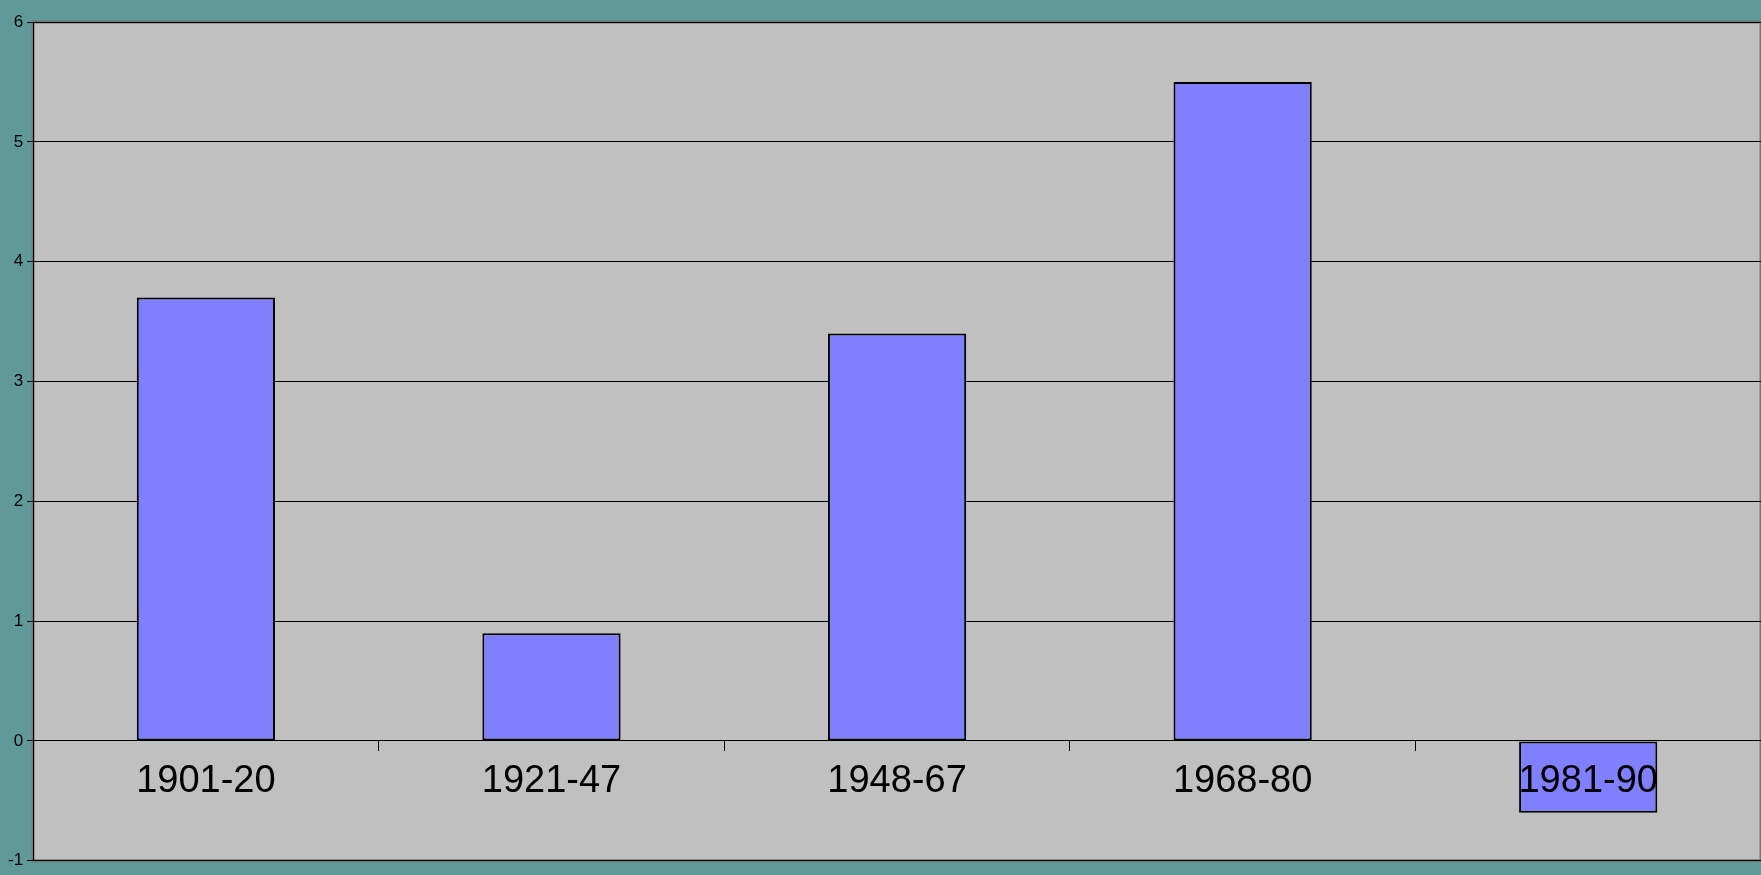  Describe the element at coordinates (18, 21) in the screenshot. I see `y-tick-label: 6` at that location.